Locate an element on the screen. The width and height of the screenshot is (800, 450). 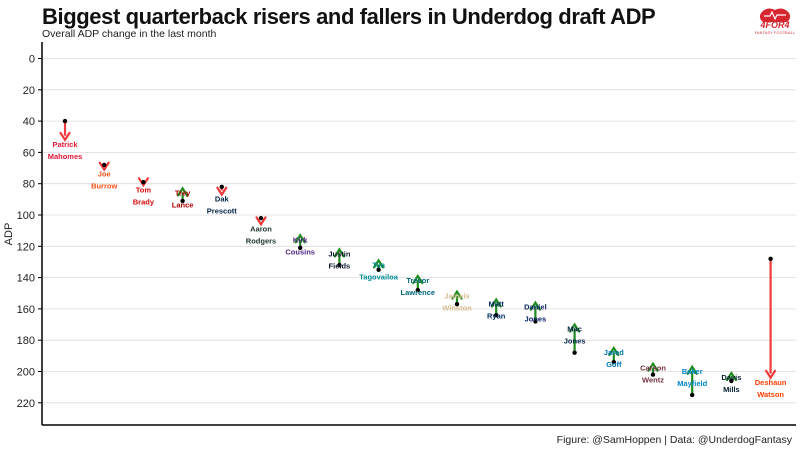
player-label: Tagovailoa is located at coordinates (378, 276).